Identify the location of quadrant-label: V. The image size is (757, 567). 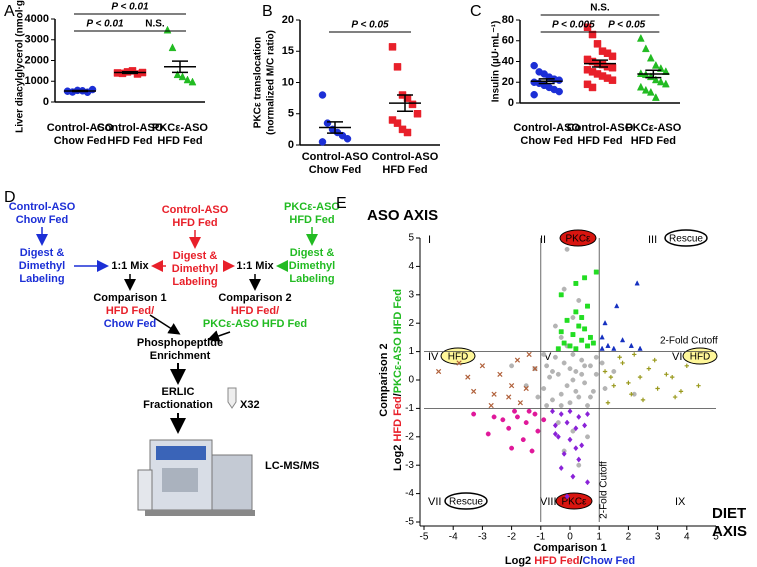
(548, 357).